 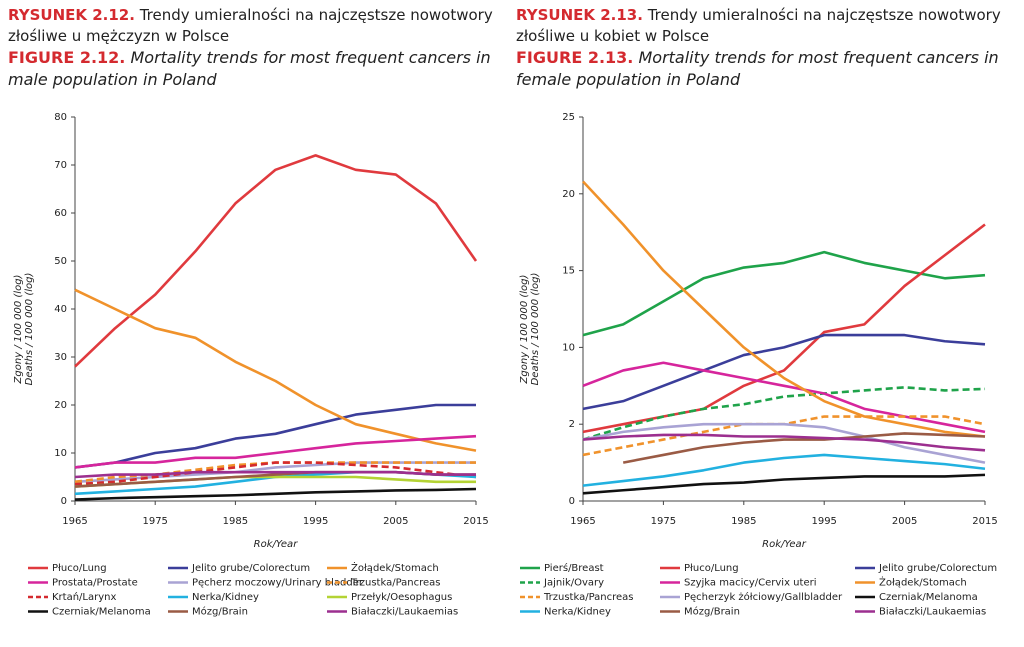 I want to click on y-tick-label: 25, so click(x=568, y=117).